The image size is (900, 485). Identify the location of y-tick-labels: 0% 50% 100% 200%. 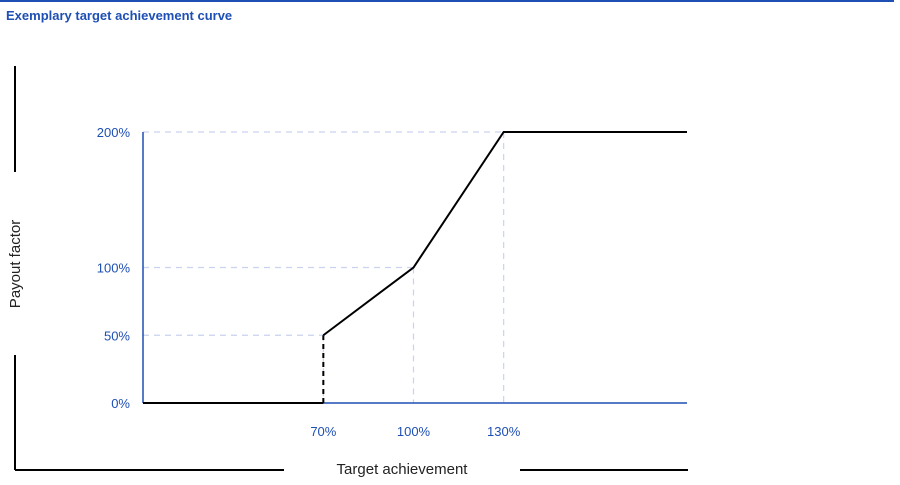
(114, 268).